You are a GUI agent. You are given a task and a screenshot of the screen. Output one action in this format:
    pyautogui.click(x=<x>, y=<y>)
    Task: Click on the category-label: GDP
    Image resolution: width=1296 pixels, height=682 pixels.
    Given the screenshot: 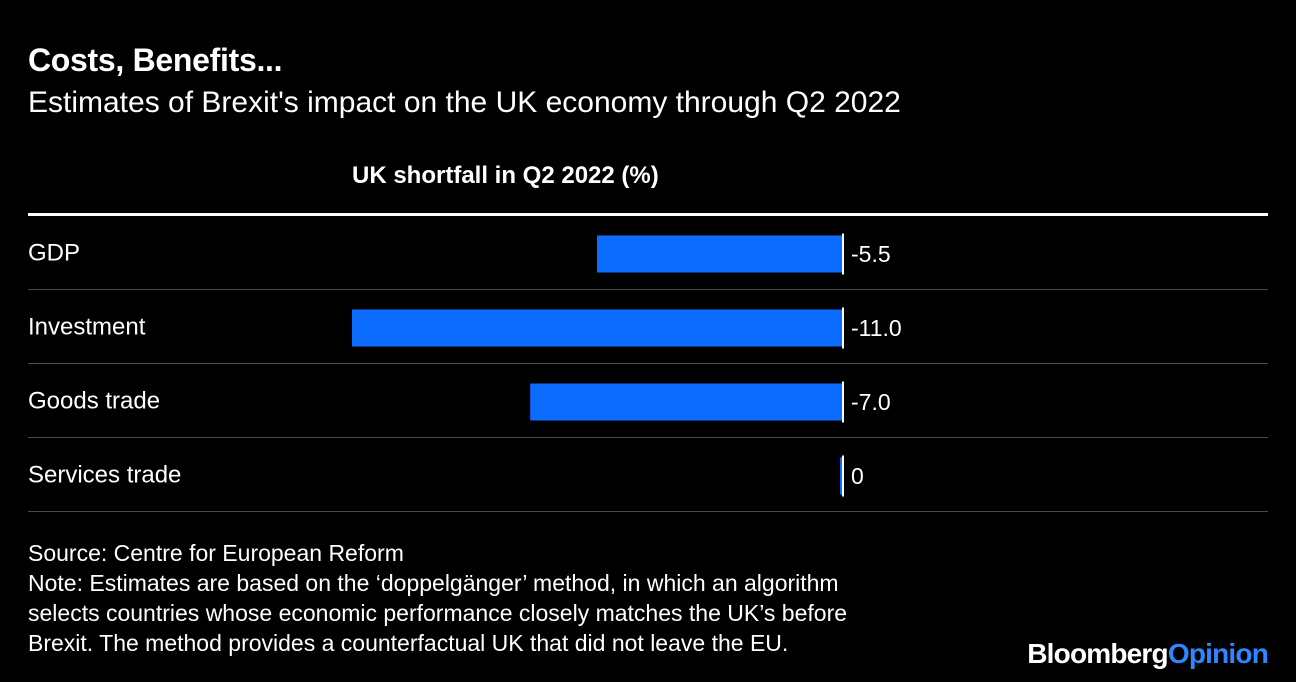 What is the action you would take?
    pyautogui.click(x=54, y=252)
    